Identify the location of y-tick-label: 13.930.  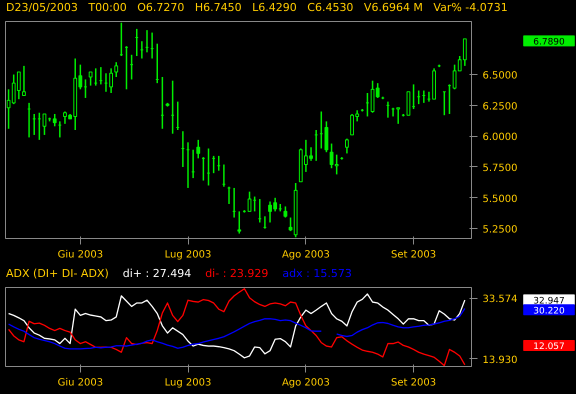
(500, 360).